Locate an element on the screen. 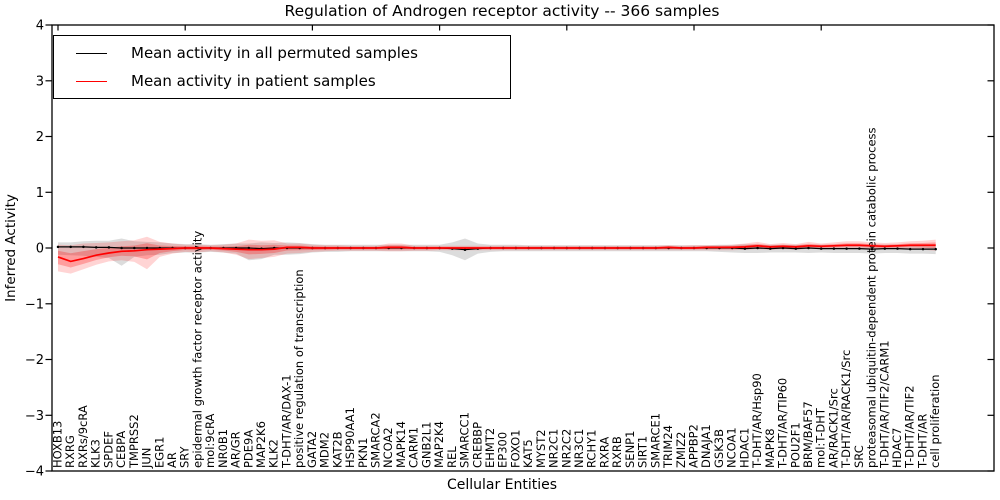 Image resolution: width=1000 pixels, height=500 pixels. permuted-range-band is located at coordinates (497, 252).